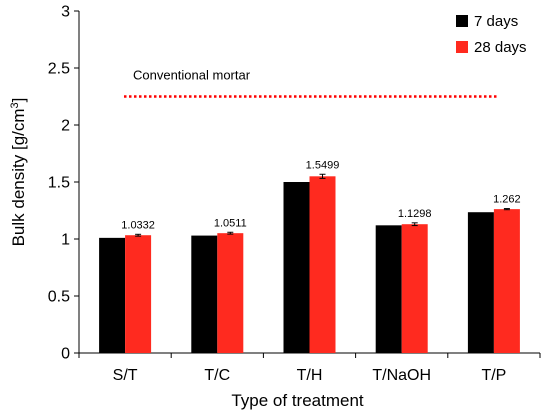  I want to click on x-tick-label: S/T, so click(125, 375).